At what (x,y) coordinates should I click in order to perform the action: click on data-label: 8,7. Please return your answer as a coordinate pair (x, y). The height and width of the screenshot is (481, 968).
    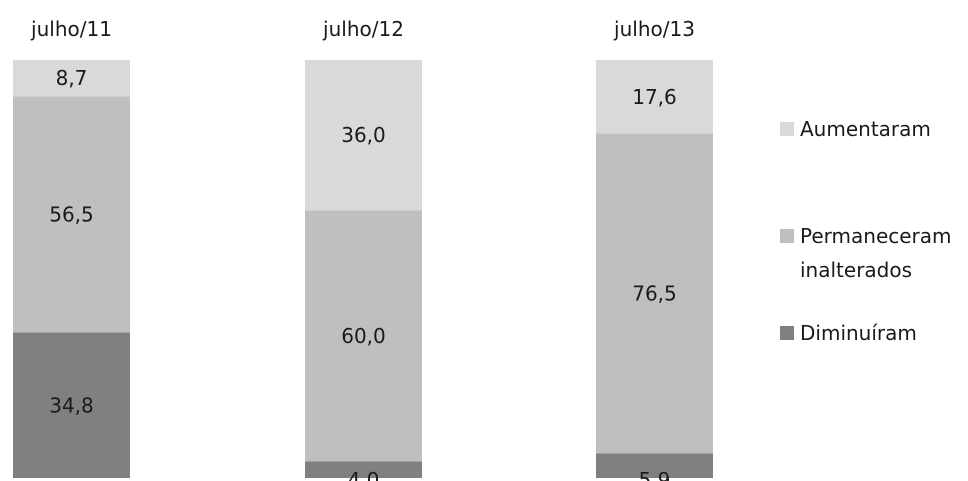
    Looking at the image, I should click on (72, 78).